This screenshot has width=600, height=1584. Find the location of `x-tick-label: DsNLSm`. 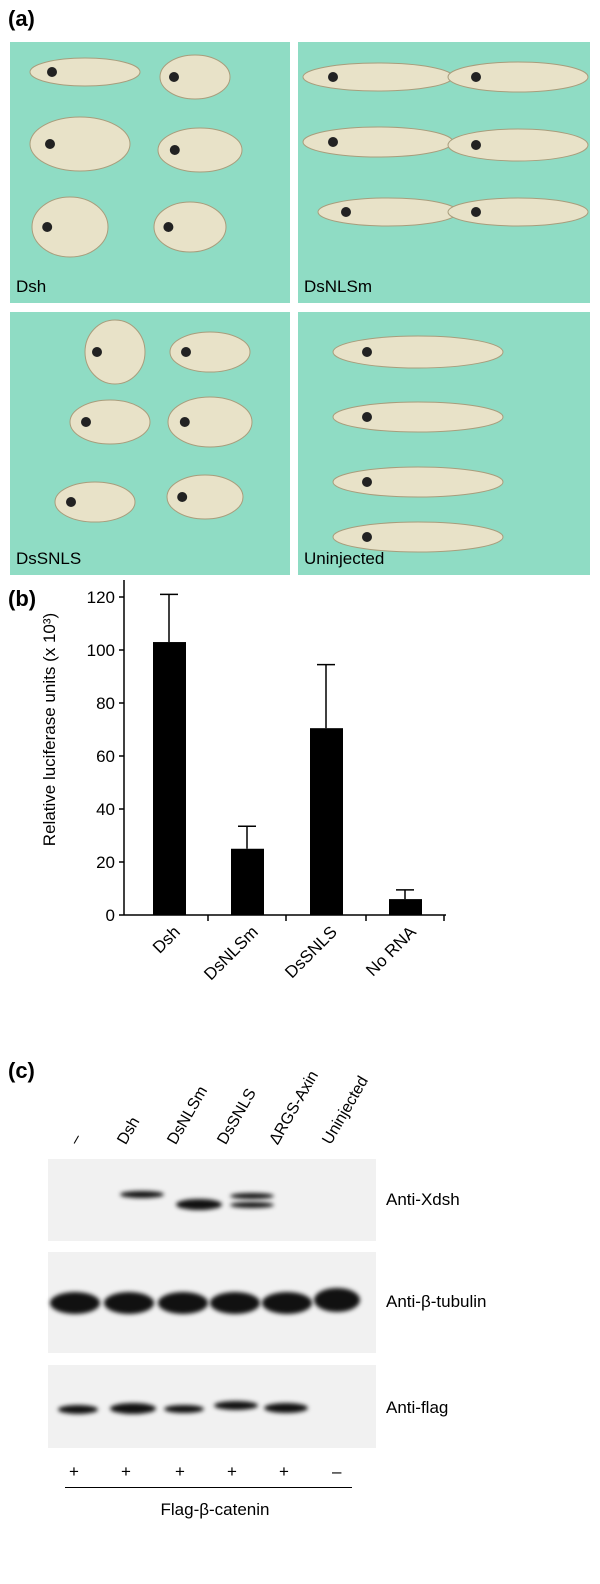

x-tick-label: DsNLSm is located at coordinates (231, 953).